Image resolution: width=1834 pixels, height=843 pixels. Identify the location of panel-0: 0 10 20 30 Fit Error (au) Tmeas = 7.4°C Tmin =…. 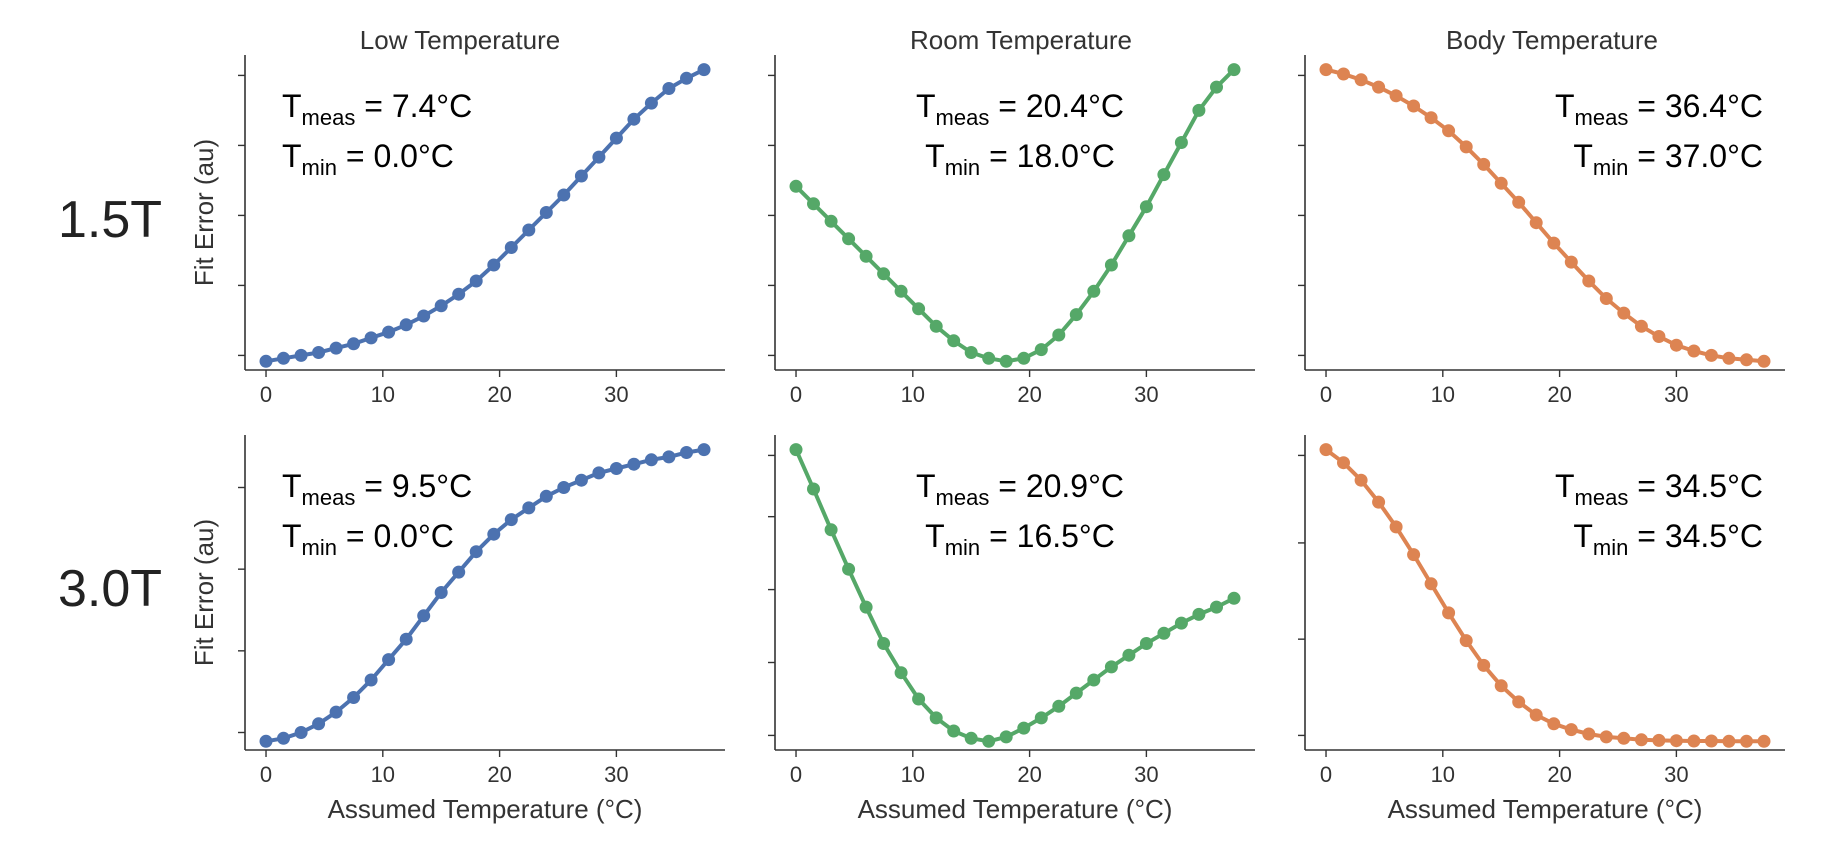
(457, 231).